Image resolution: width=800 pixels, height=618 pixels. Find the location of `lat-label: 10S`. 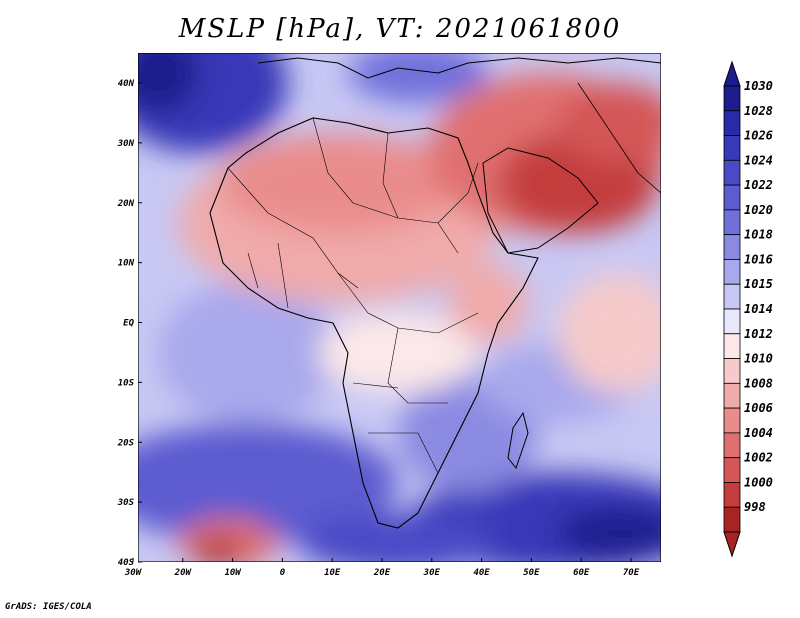

lat-label: 10S is located at coordinates (126, 383).